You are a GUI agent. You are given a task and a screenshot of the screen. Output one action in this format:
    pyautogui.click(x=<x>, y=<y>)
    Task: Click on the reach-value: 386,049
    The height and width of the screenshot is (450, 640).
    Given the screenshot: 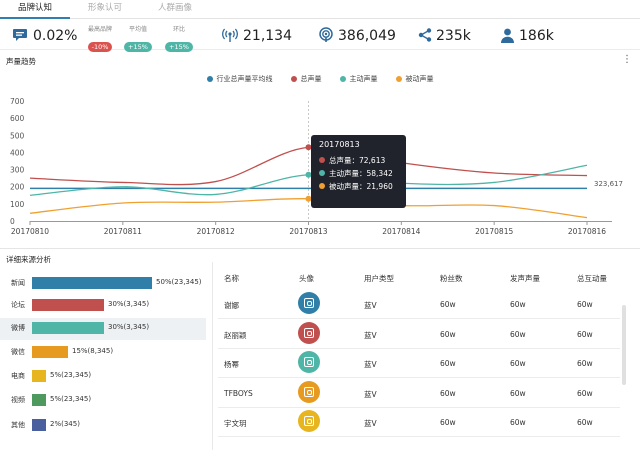 What is the action you would take?
    pyautogui.click(x=367, y=36)
    